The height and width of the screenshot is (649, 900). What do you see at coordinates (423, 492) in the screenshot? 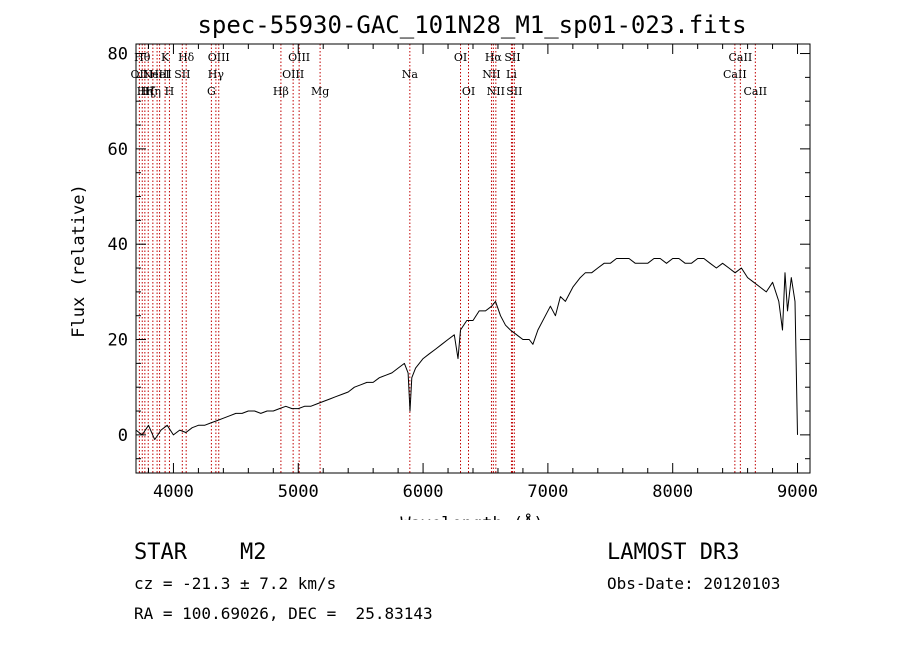
I see `x-tick-label: 6000` at bounding box center [423, 492].